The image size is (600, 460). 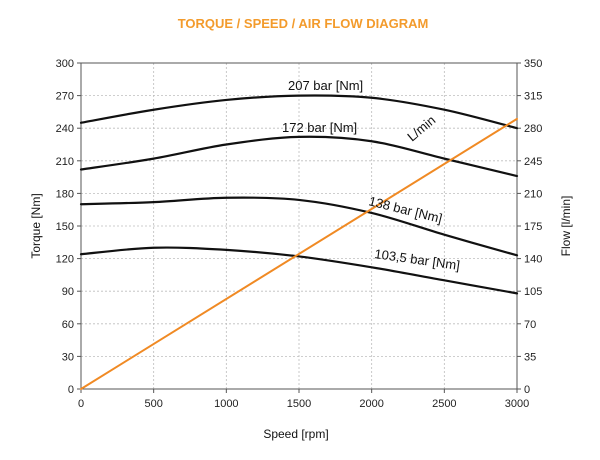 What do you see at coordinates (299, 112) in the screenshot?
I see `series-line-207-bar-nm` at bounding box center [299, 112].